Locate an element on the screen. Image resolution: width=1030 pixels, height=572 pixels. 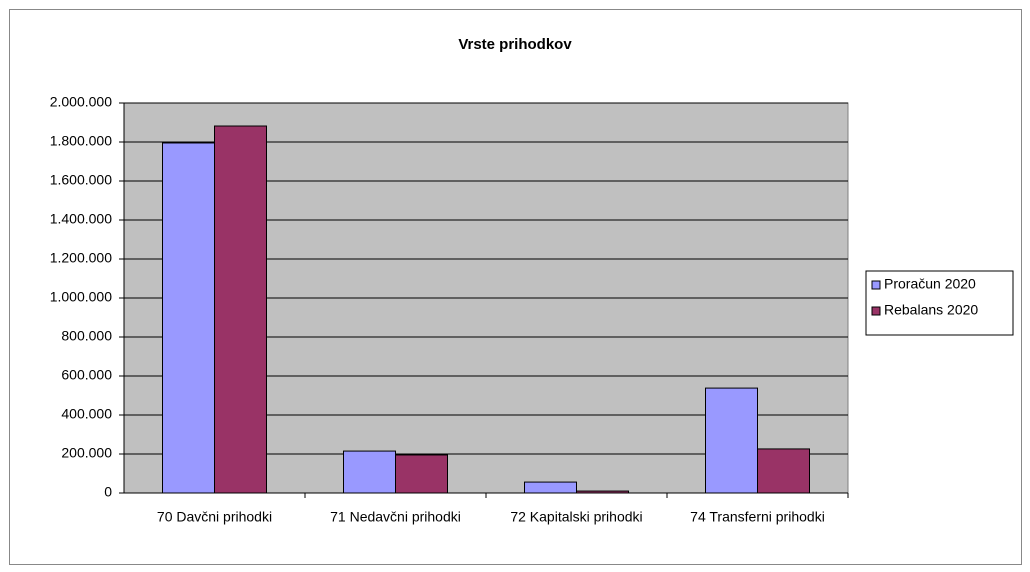
y-tick-label: 0 is located at coordinates (108, 492).